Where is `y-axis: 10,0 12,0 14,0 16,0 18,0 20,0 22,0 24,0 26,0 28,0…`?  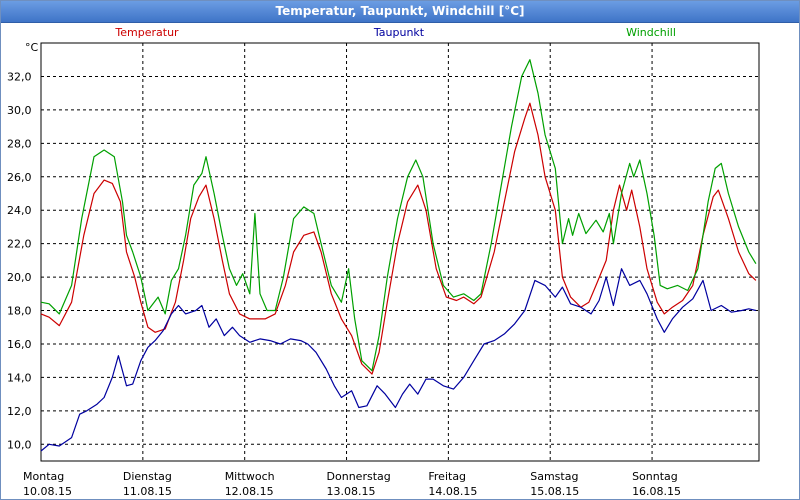 y-axis: 10,0 12,0 14,0 16,0 18,0 20,0 22,0 24,0 26,0 28,0… is located at coordinates (23, 246).